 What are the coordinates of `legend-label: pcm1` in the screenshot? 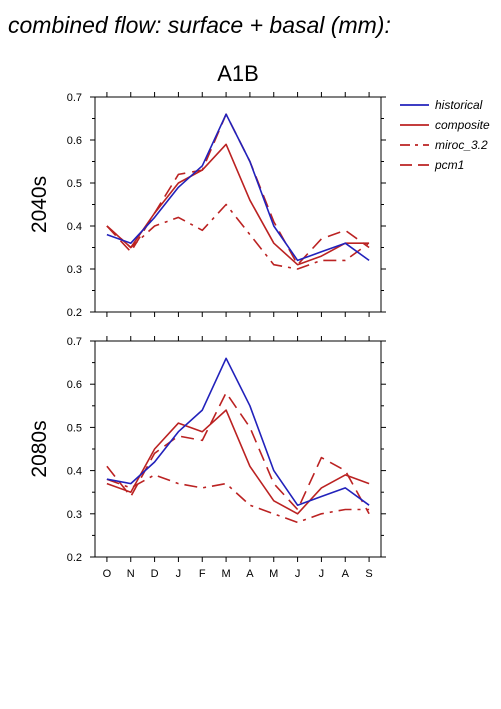 It's located at (449, 165).